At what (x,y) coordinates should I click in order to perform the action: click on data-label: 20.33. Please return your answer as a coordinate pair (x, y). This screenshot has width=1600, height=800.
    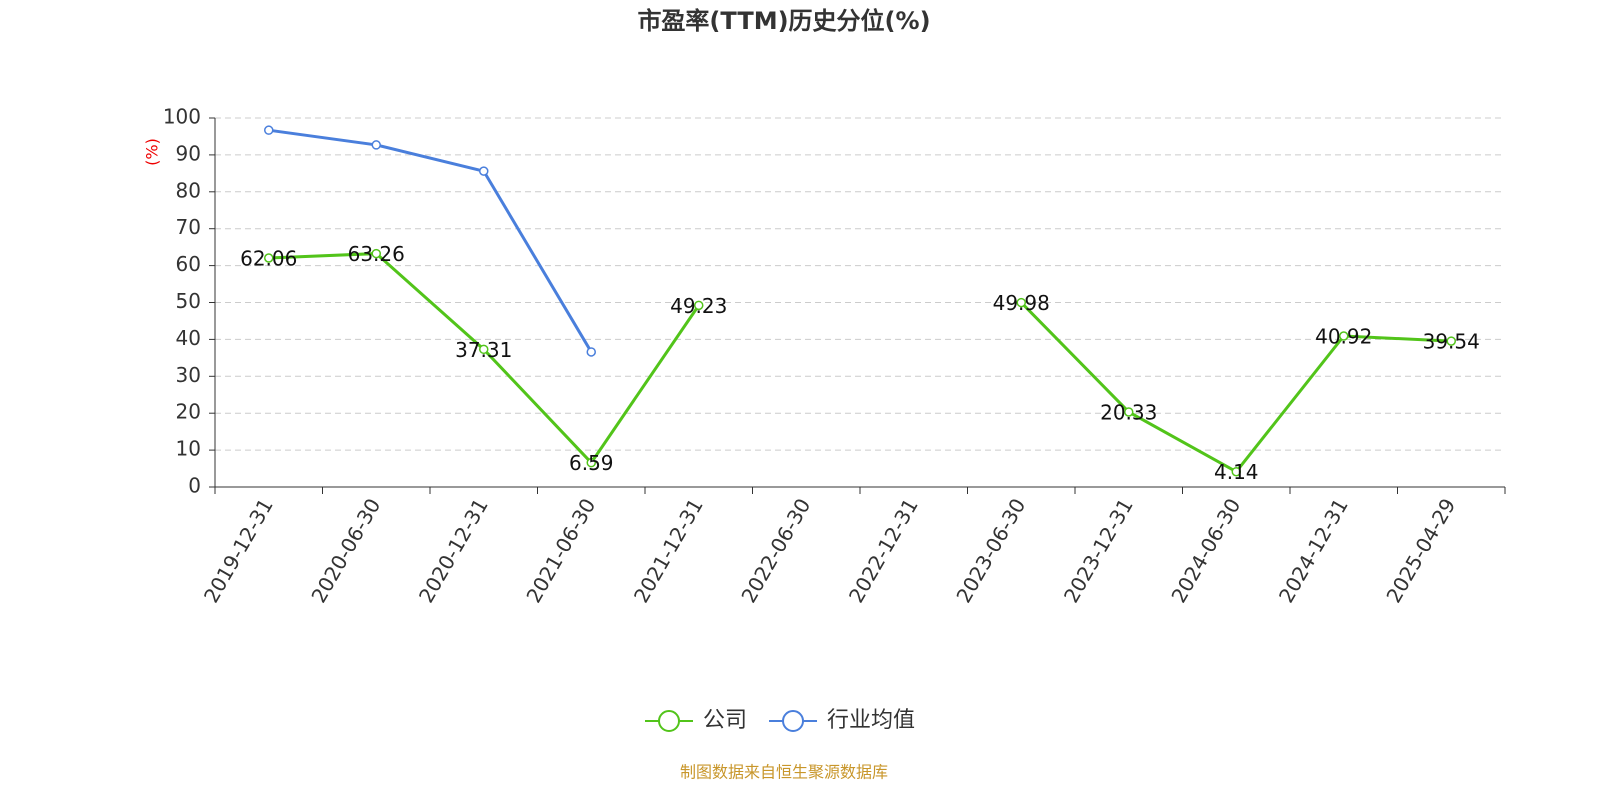
    Looking at the image, I should click on (1128, 412).